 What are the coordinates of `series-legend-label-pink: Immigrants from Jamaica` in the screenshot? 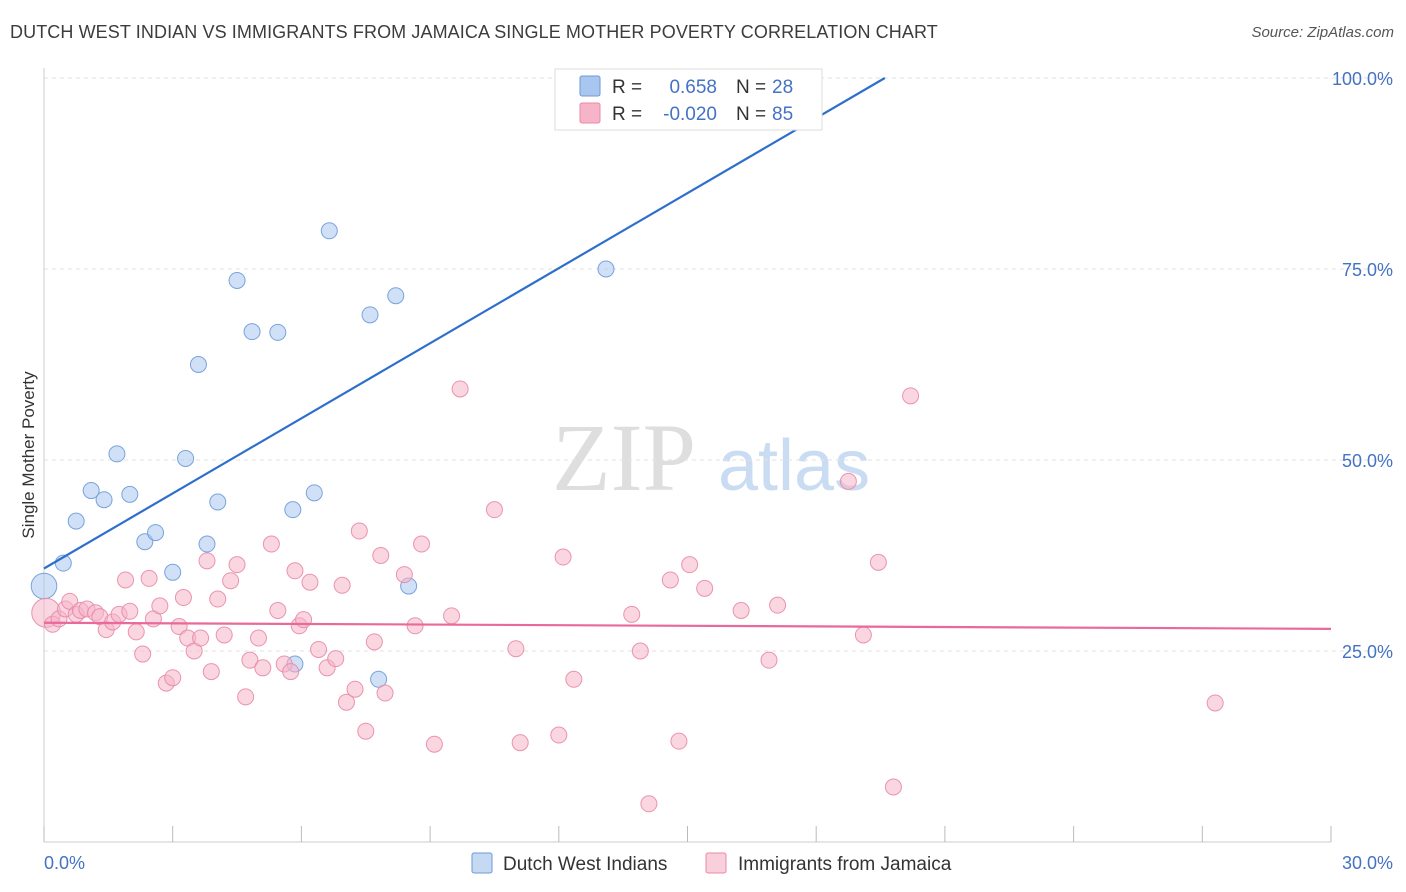 It's located at (845, 864).